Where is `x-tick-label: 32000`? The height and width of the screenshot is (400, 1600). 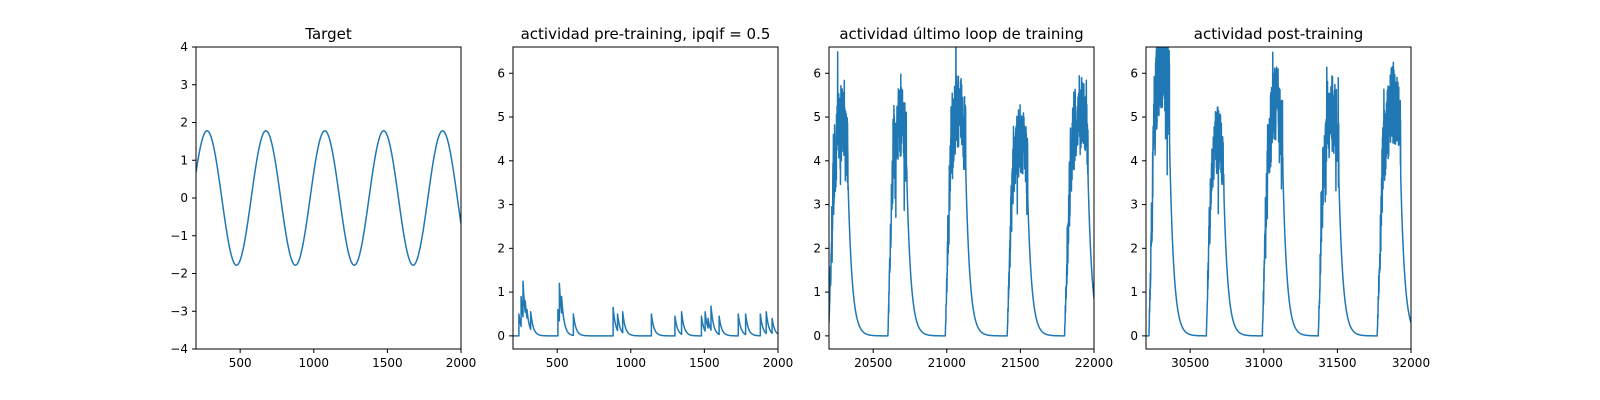 x-tick-label: 32000 is located at coordinates (1411, 363).